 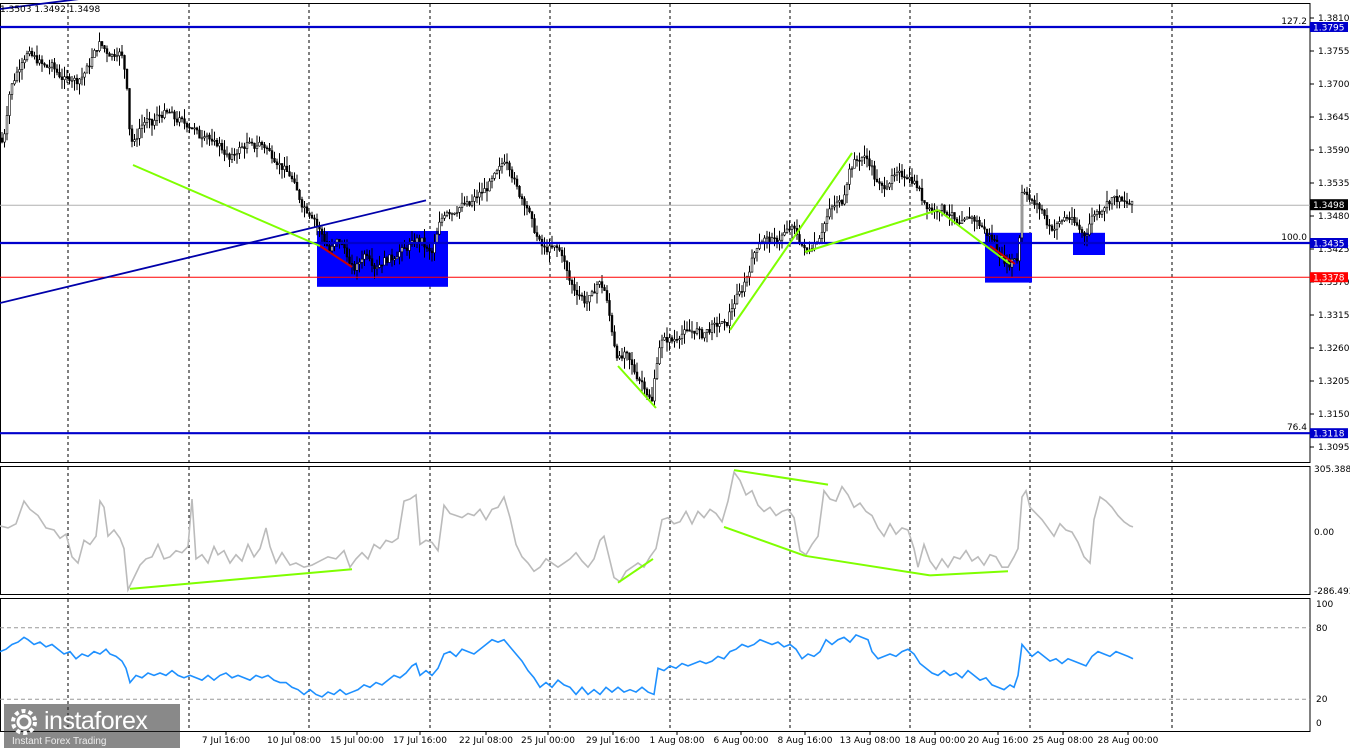 What do you see at coordinates (1329, 279) in the screenshot?
I see `level-price-label: 1.3378` at bounding box center [1329, 279].